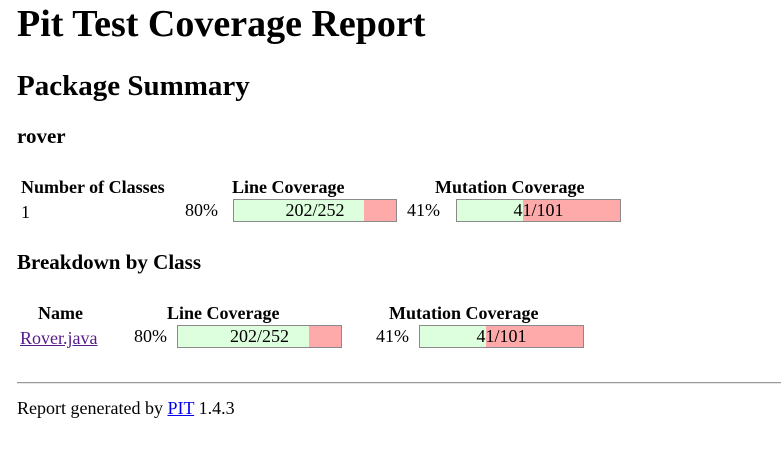  I want to click on row-line-coverage-bar: 202/252, so click(259, 336).